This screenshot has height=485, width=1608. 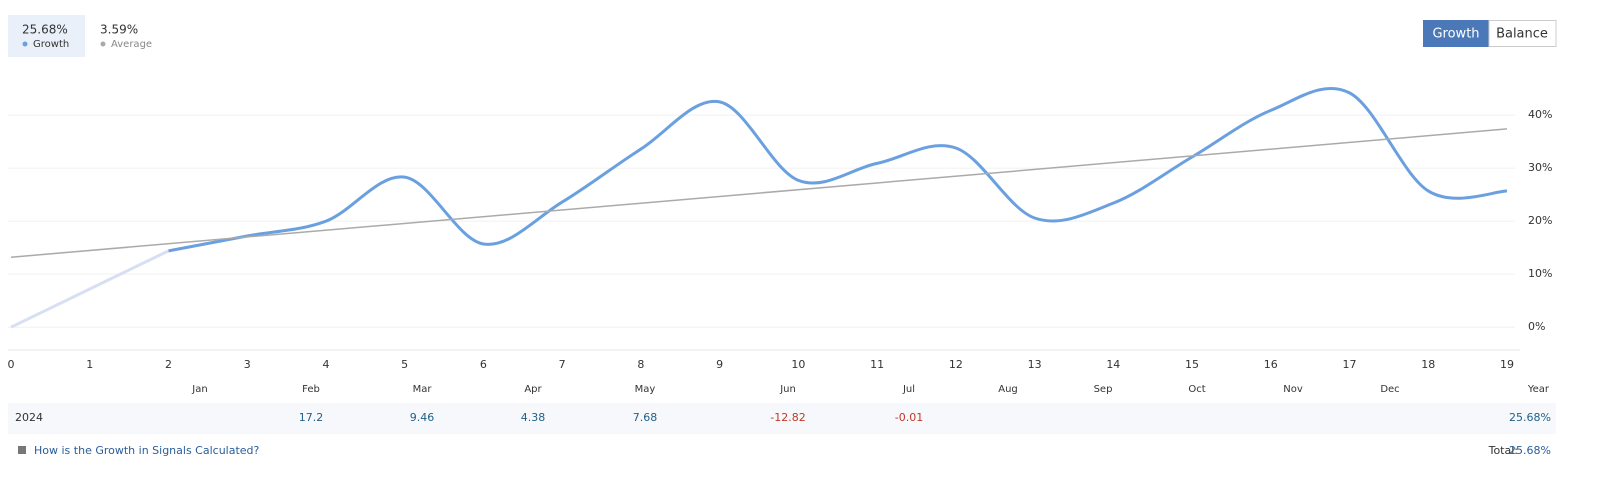 What do you see at coordinates (909, 417) in the screenshot?
I see `month-value: -0.01` at bounding box center [909, 417].